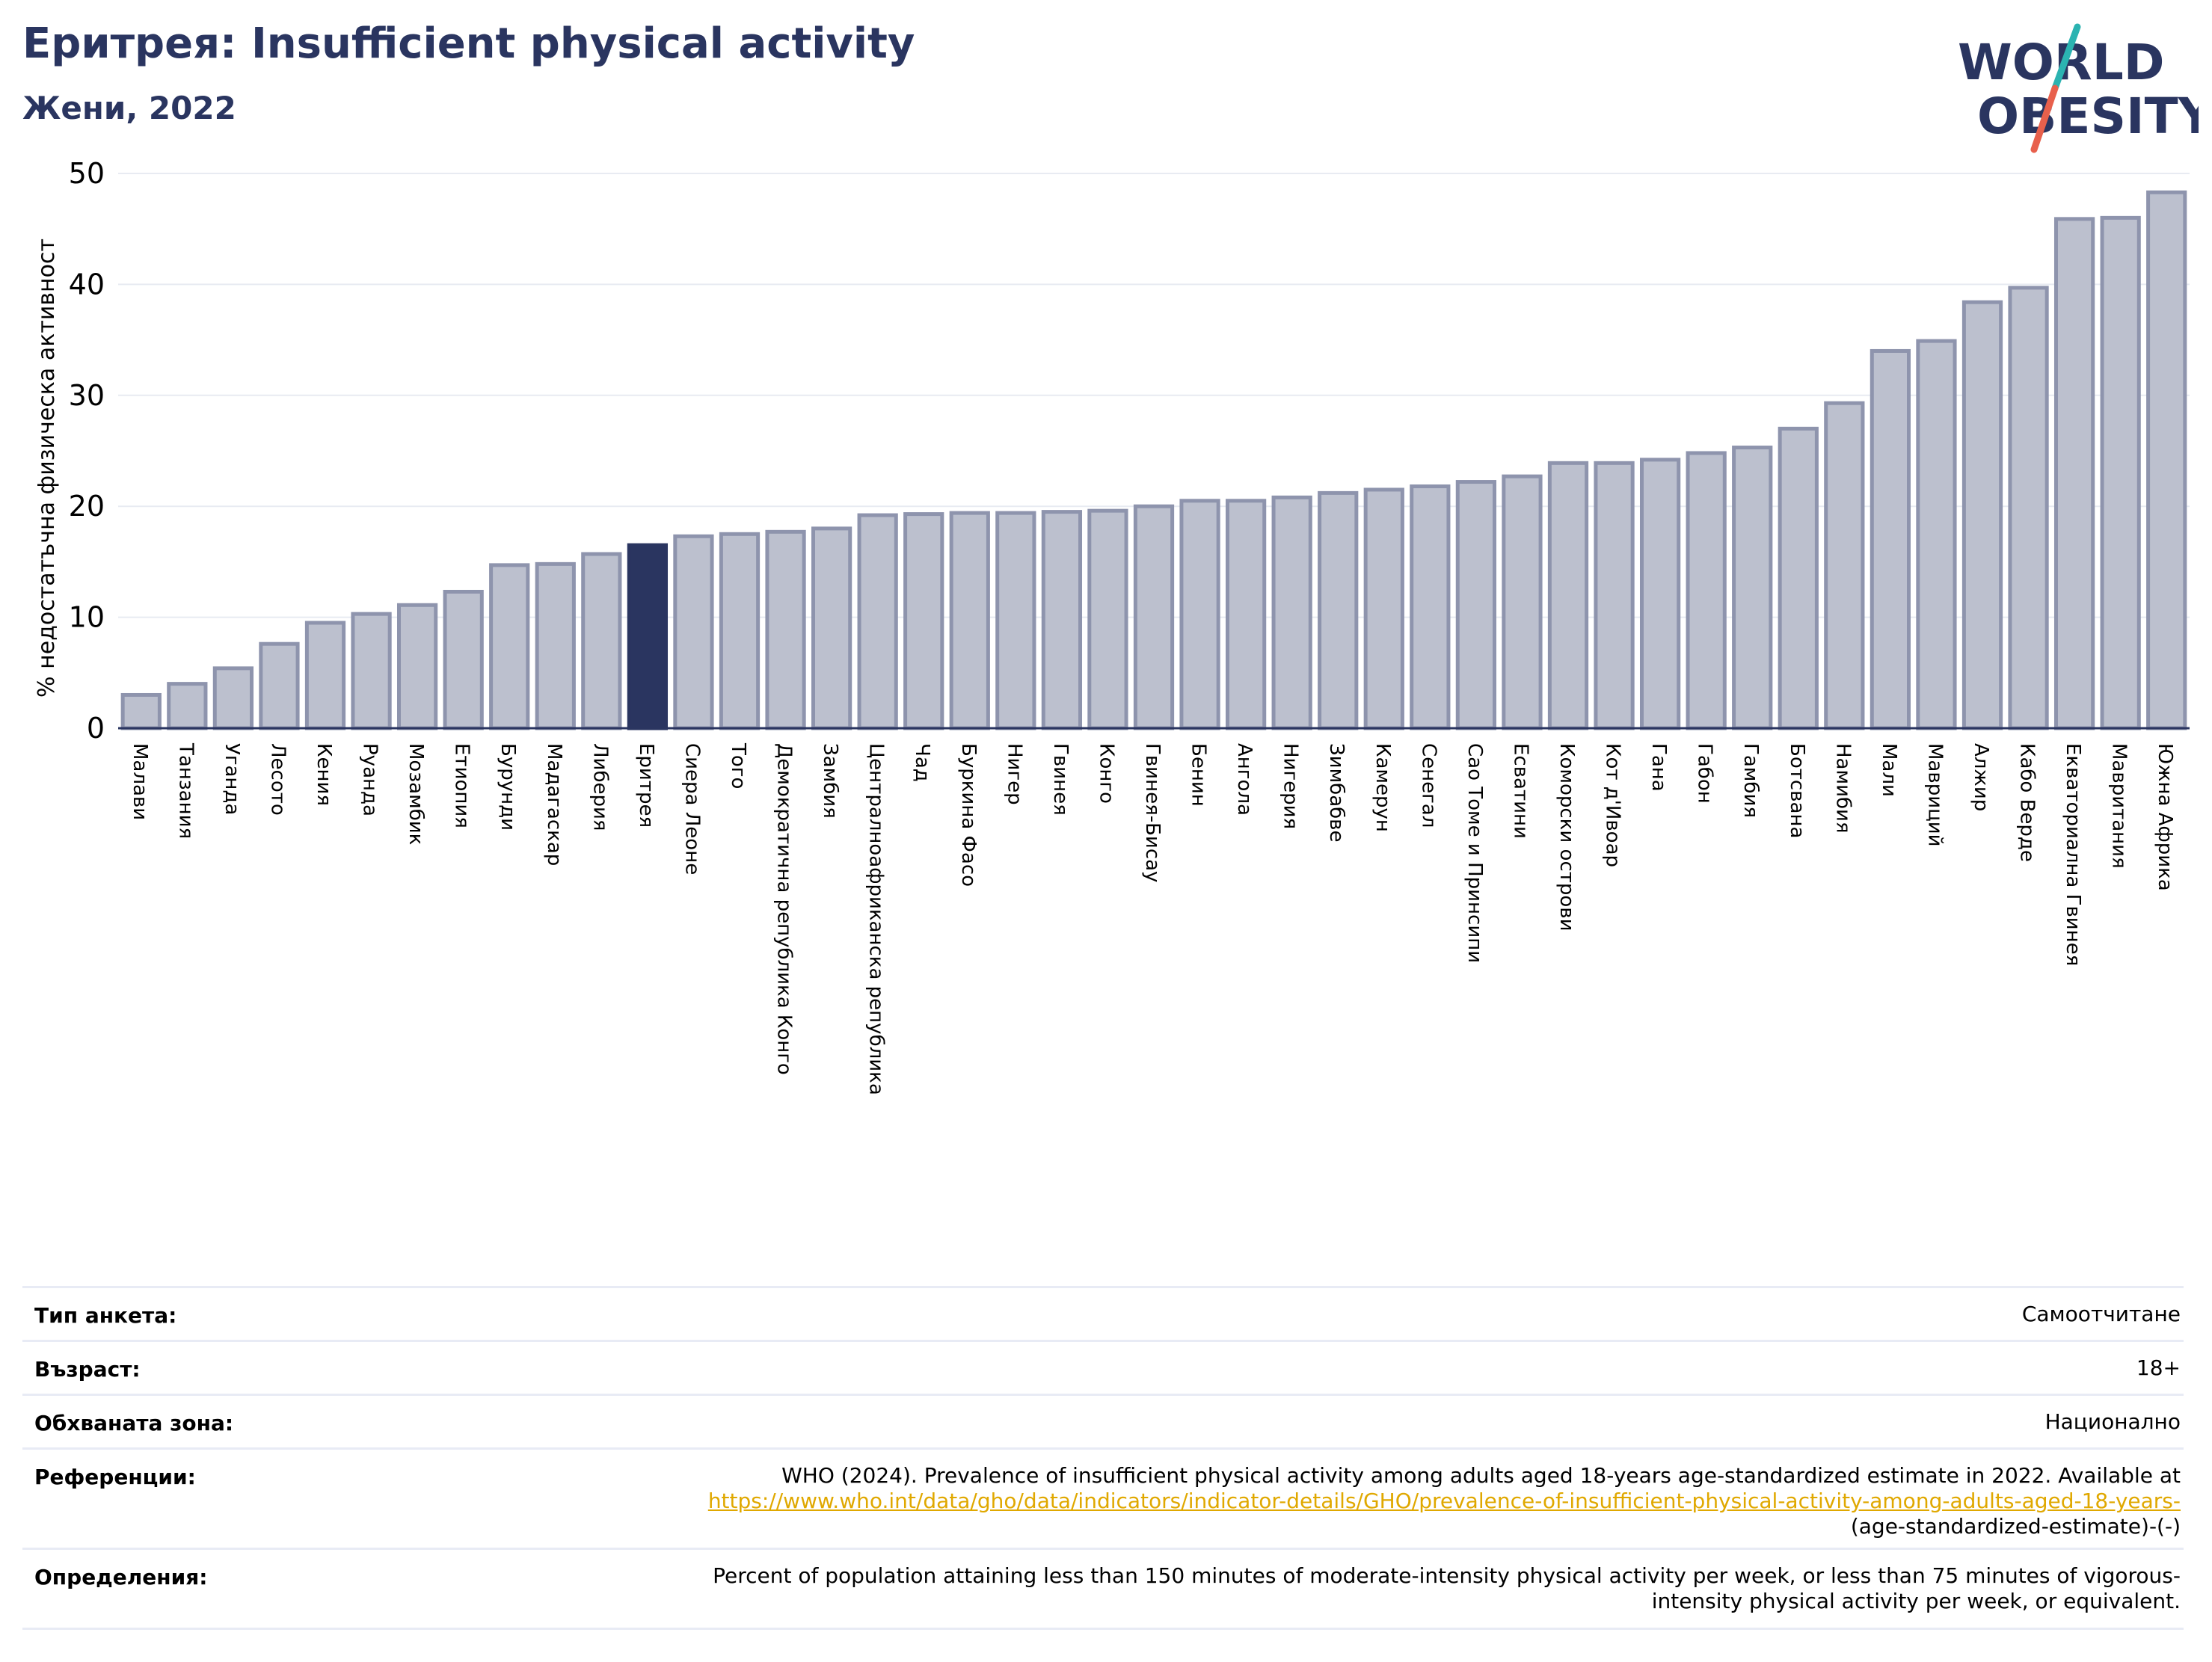 The height and width of the screenshot is (1662, 2212). Describe the element at coordinates (2158, 1367) in the screenshot. I see `meta-value: 18+` at that location.